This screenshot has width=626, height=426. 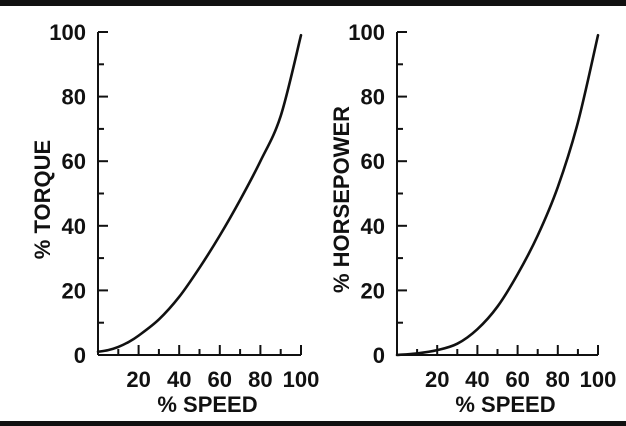 What do you see at coordinates (74, 226) in the screenshot?
I see `torque-y-tick-label: 40` at bounding box center [74, 226].